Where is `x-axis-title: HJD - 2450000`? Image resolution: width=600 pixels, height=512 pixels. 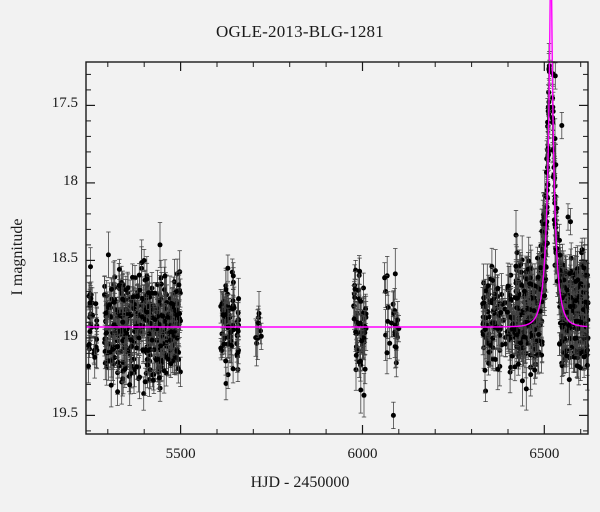 x-axis-title: HJD - 2450000 is located at coordinates (300, 482).